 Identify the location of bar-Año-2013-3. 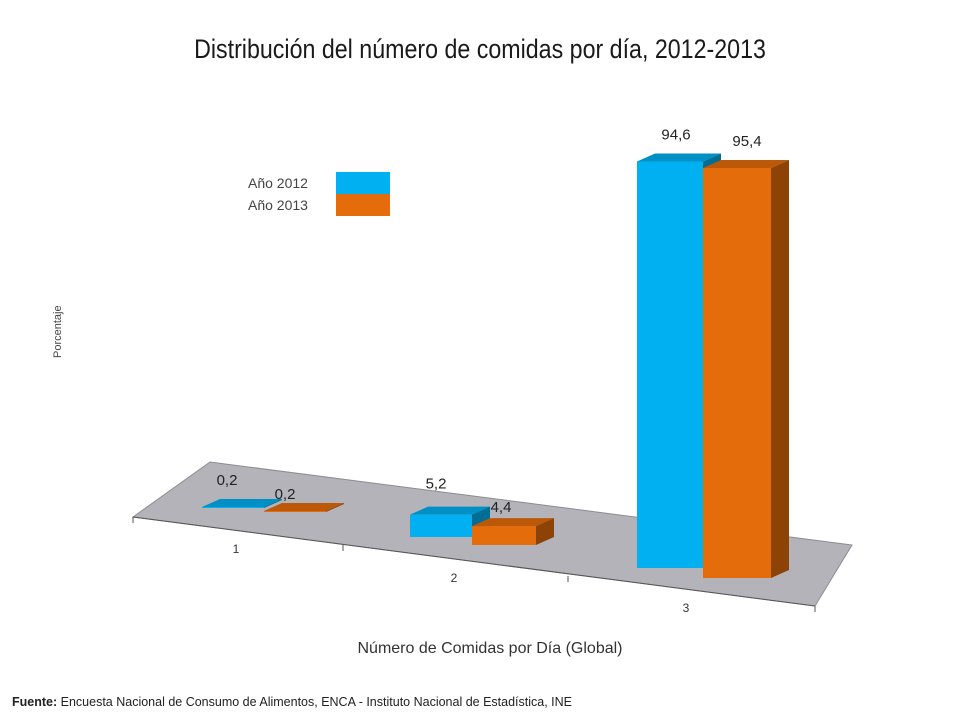
(737, 373).